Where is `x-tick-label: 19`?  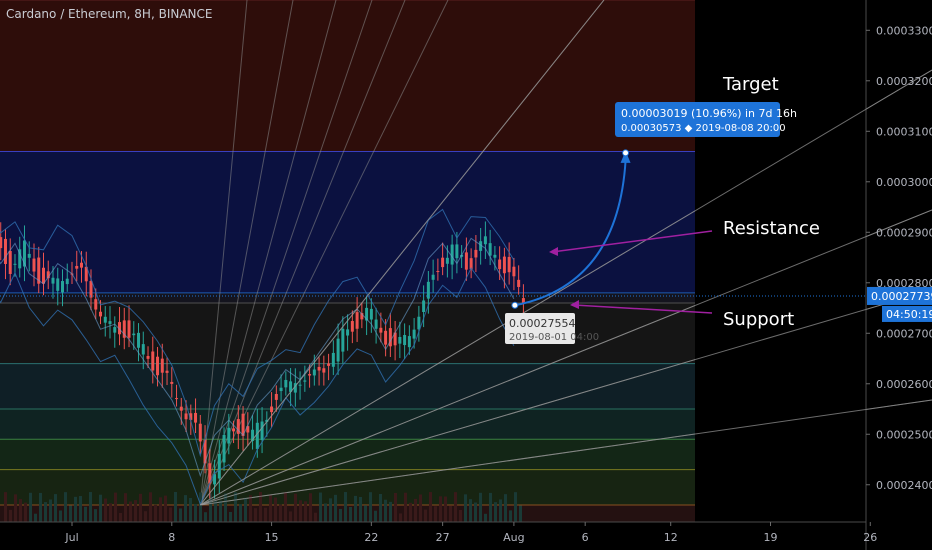
x-tick-label: 19 is located at coordinates (770, 537).